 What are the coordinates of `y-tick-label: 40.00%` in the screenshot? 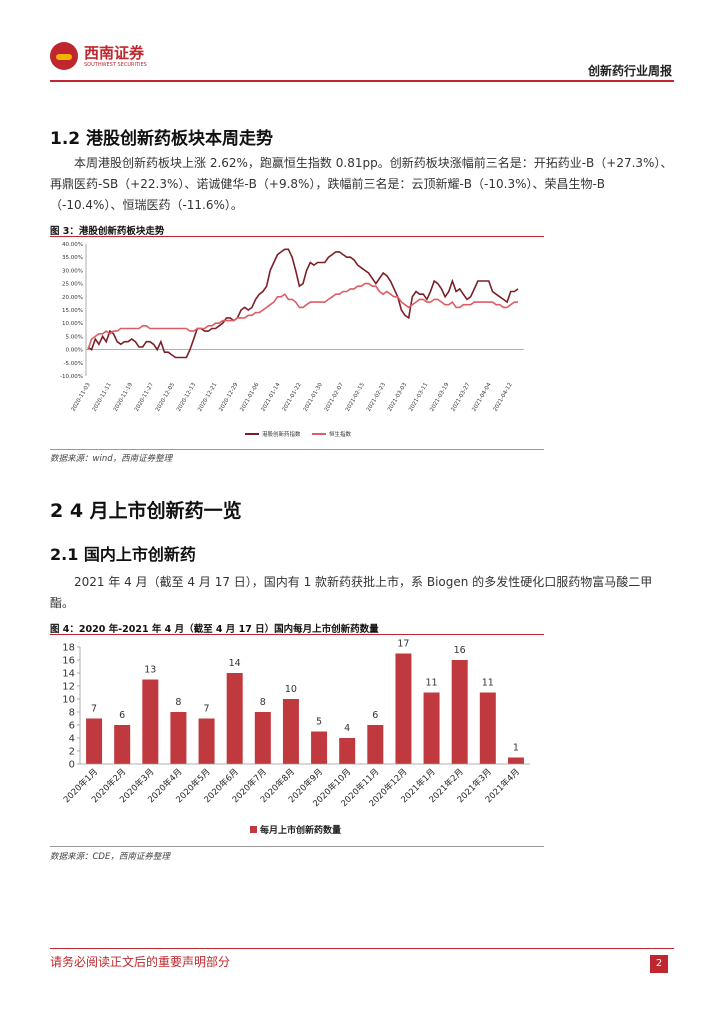 It's located at (72, 245).